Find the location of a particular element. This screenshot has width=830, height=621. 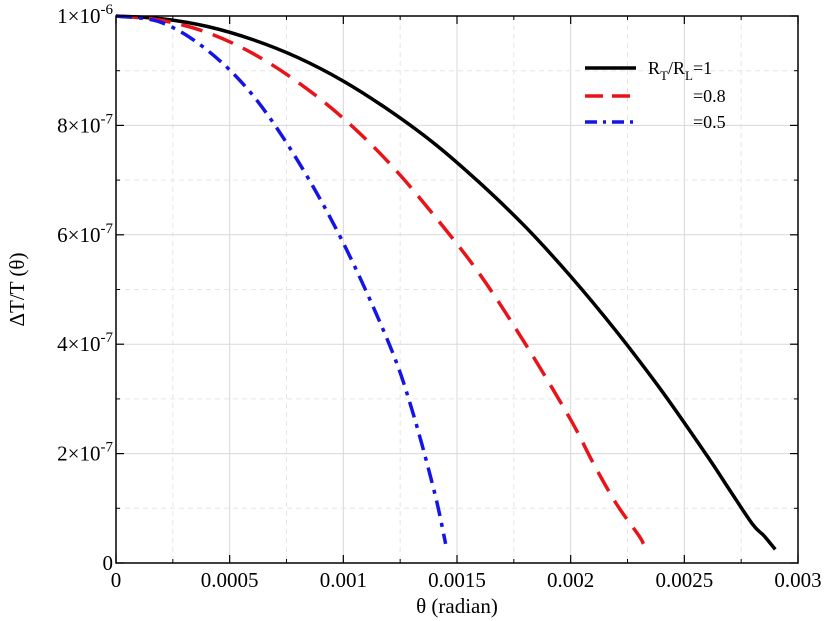

y-tick-labels: 0 2×10⁻⁷ 4×10⁻⁷ 6×10⁻⁷ 8×10⁻⁷ 1×10⁻⁶ is located at coordinates (85, 288).